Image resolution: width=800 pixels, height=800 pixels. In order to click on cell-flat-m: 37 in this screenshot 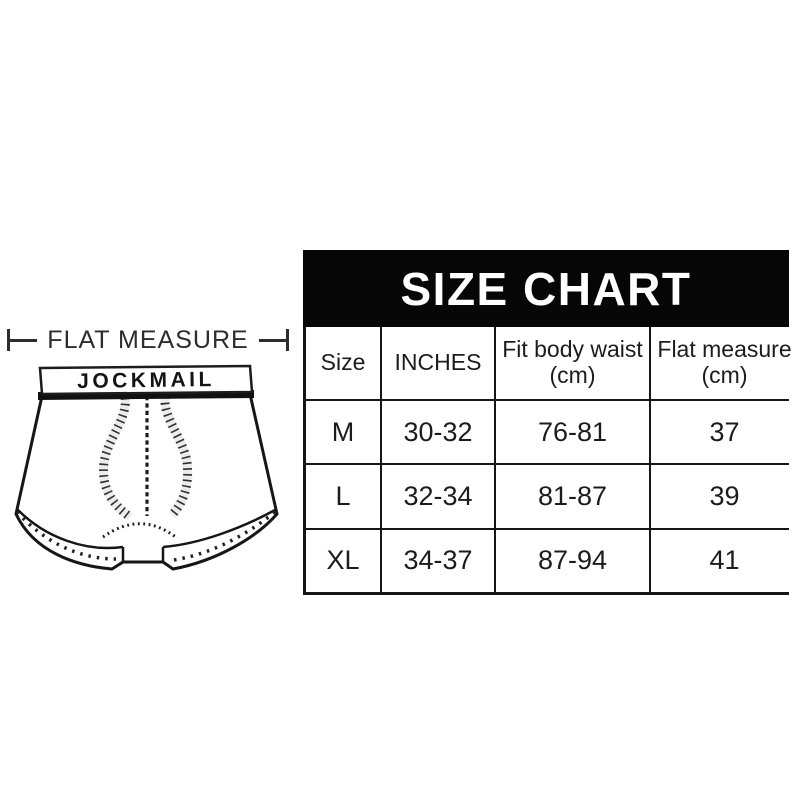, I will do `click(724, 432)`.